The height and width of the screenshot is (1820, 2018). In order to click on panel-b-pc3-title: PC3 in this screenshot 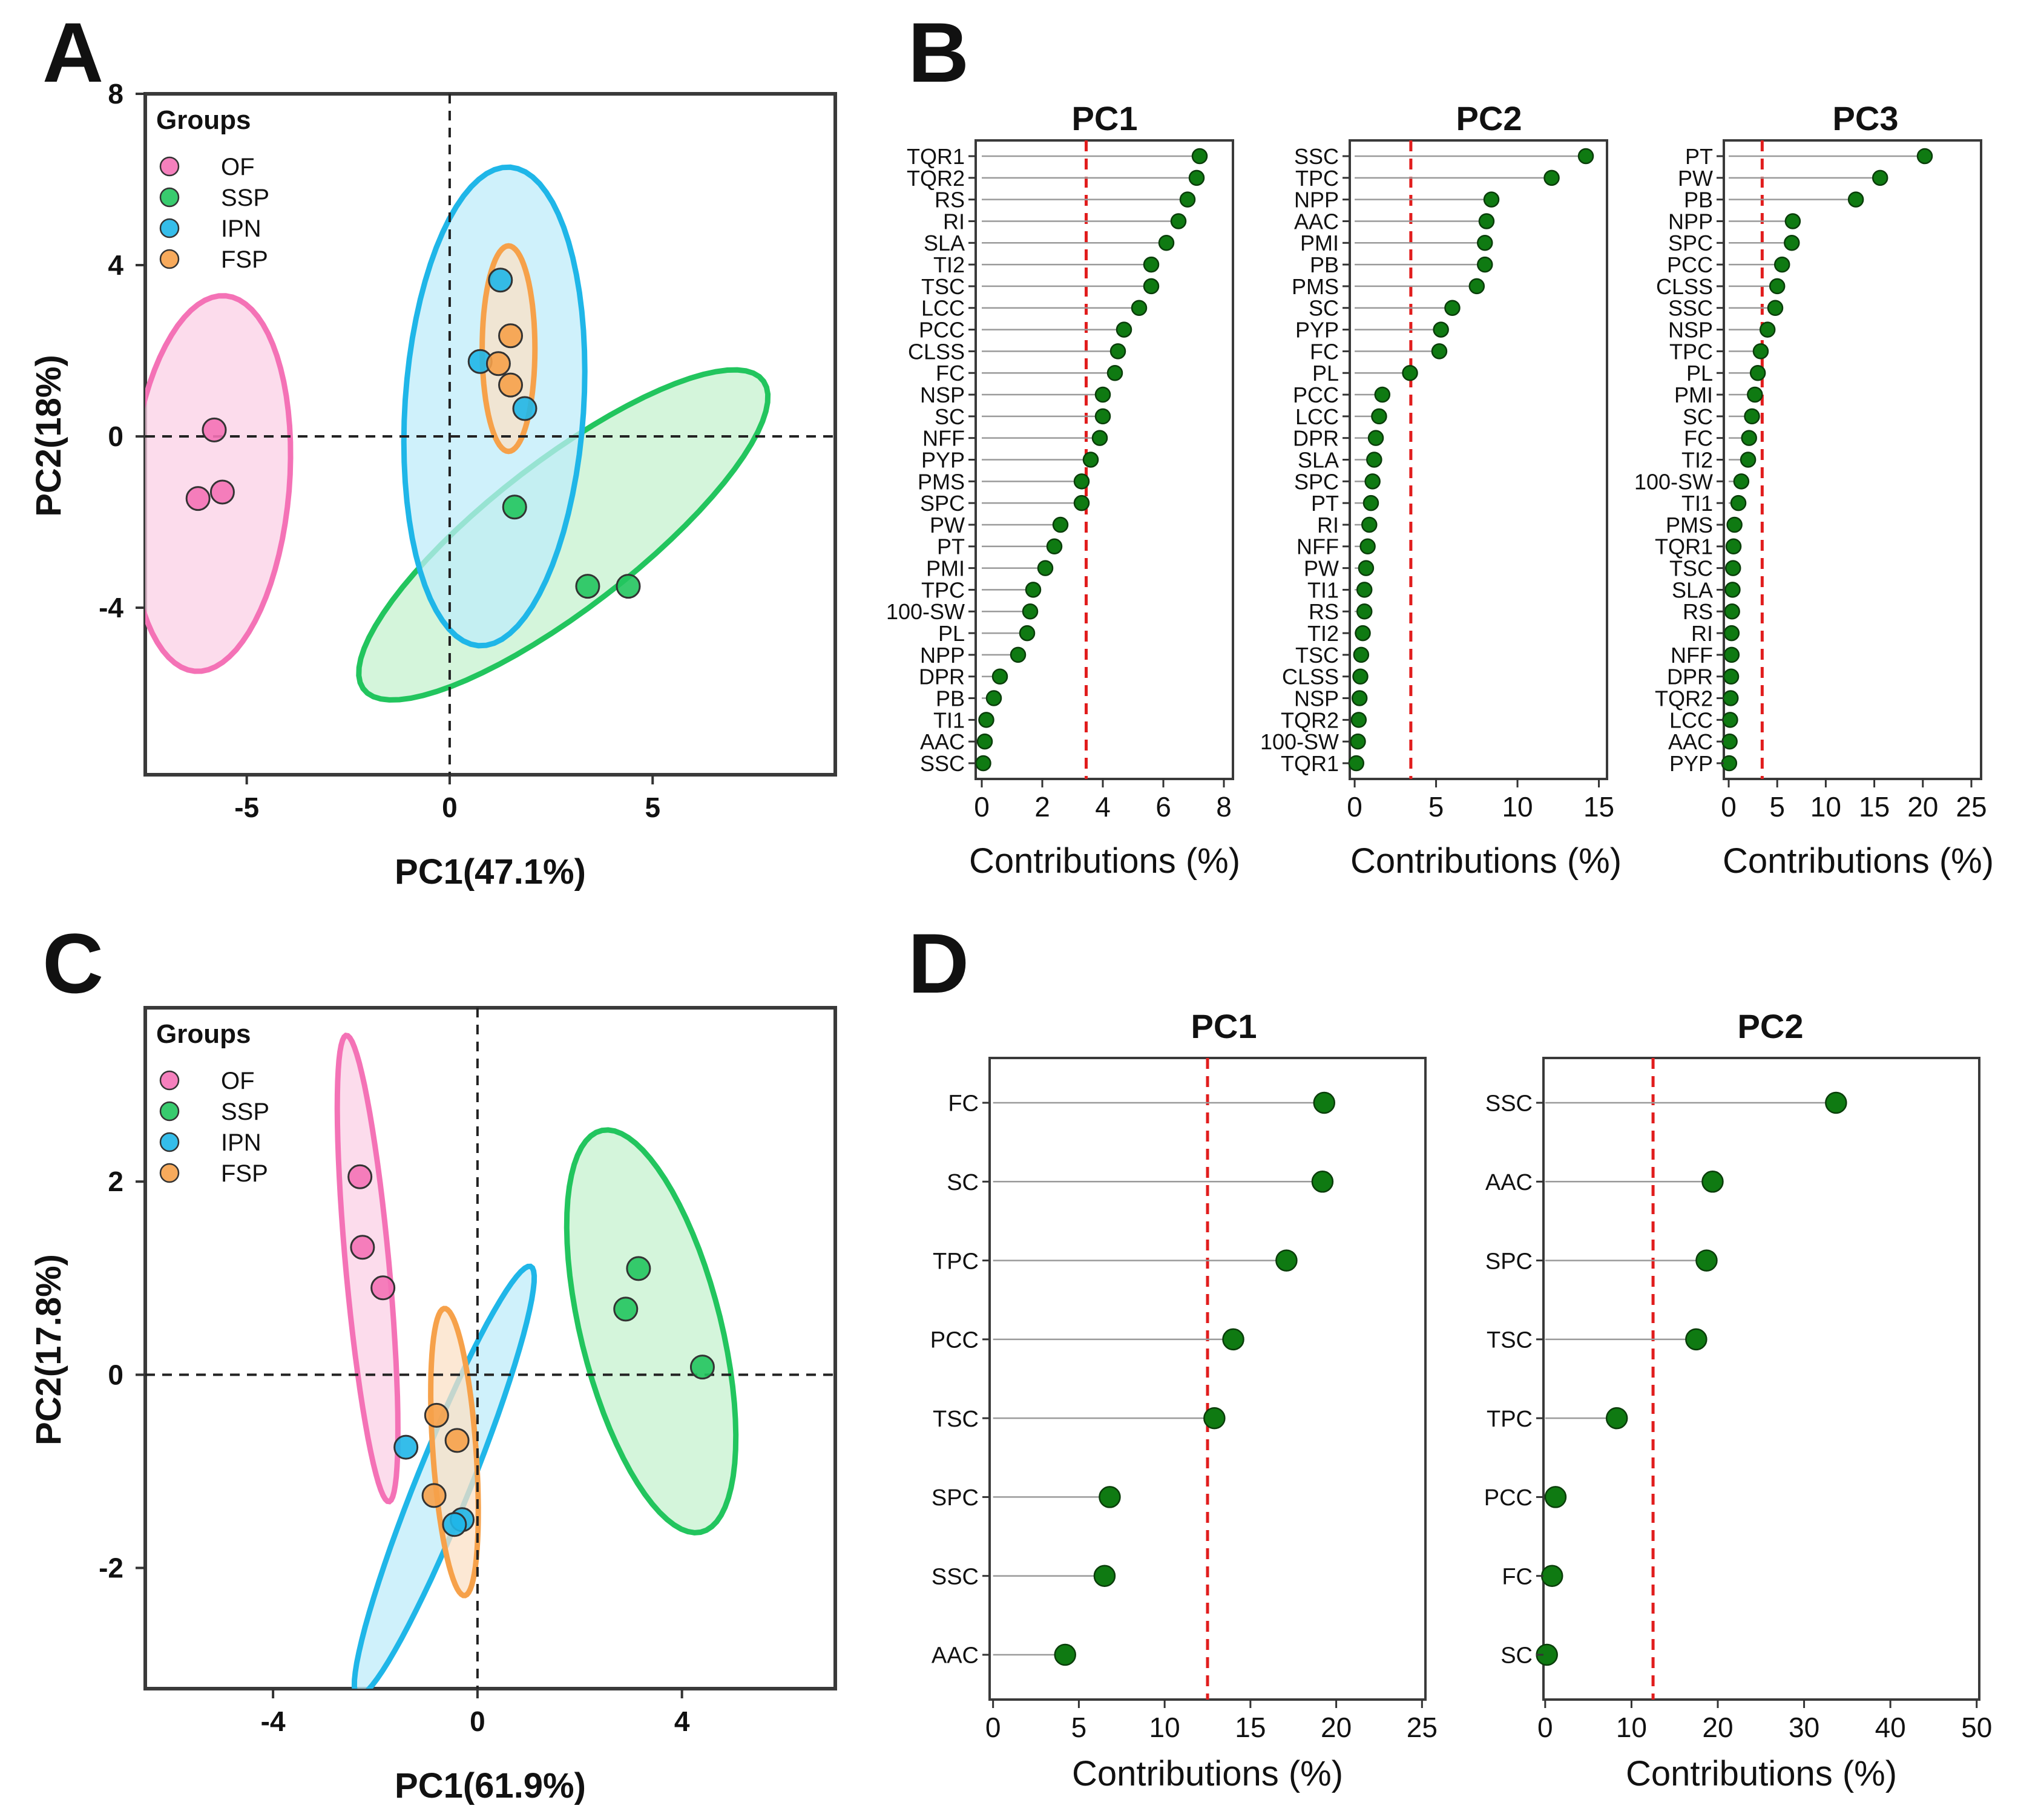, I will do `click(1866, 118)`.